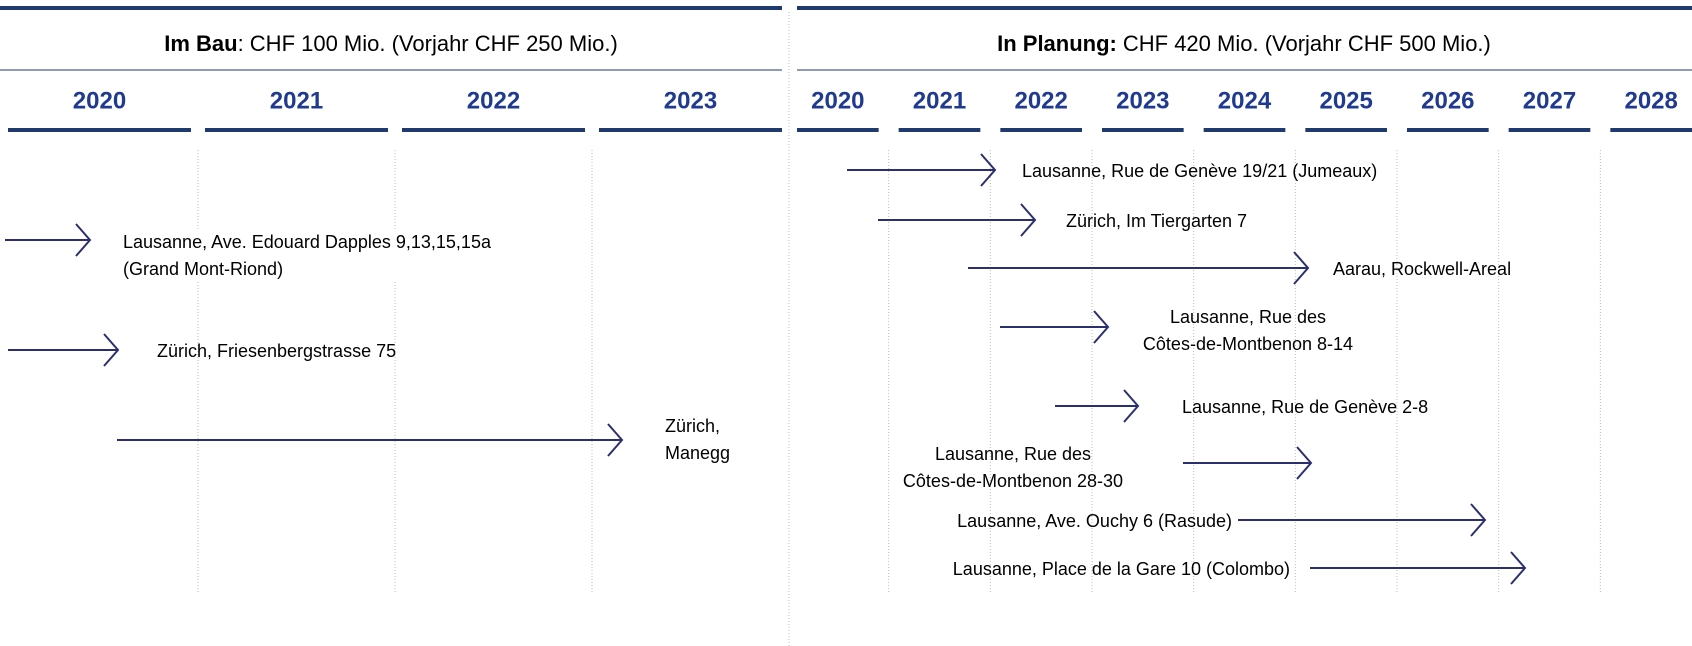 The image size is (1692, 646). I want to click on status-summary: : CHF 100 Mio. (Vorjahr CHF 250 Mio.), so click(428, 43).